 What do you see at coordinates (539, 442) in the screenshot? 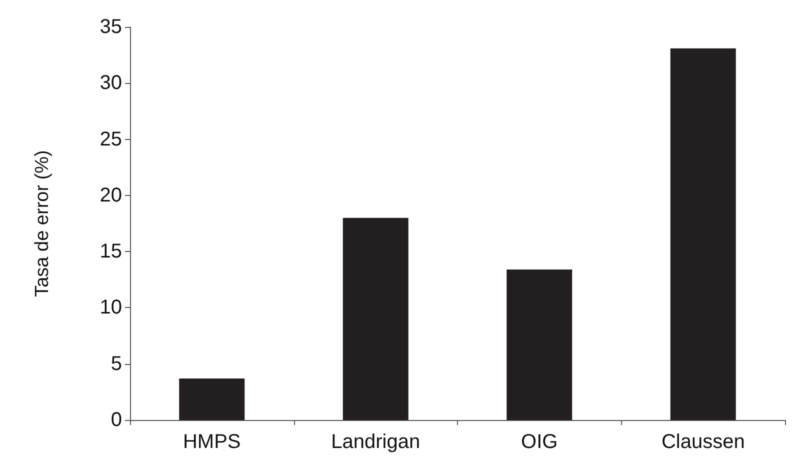
I see `x-tick-label: OIG` at bounding box center [539, 442].